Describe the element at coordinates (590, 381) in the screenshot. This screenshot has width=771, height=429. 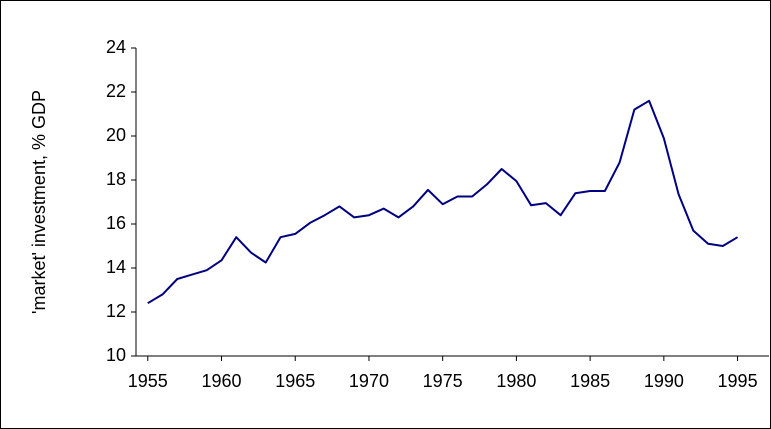
I see `x-tick-label: 1985` at that location.